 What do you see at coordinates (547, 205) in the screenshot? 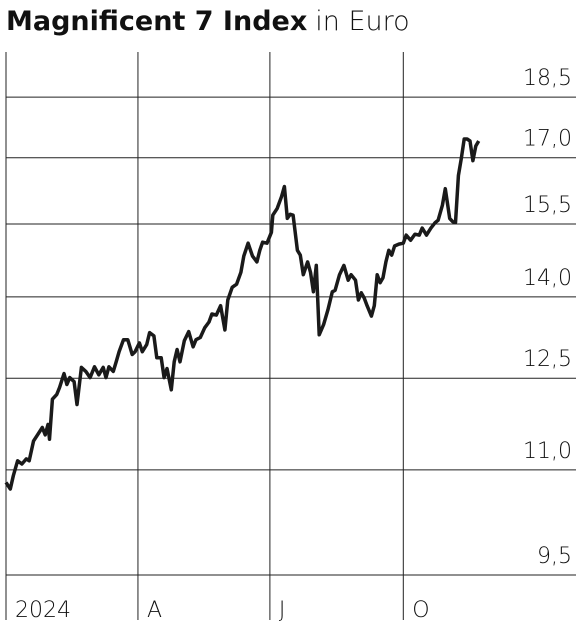
I see `y-tick-label: 15,5` at bounding box center [547, 205].